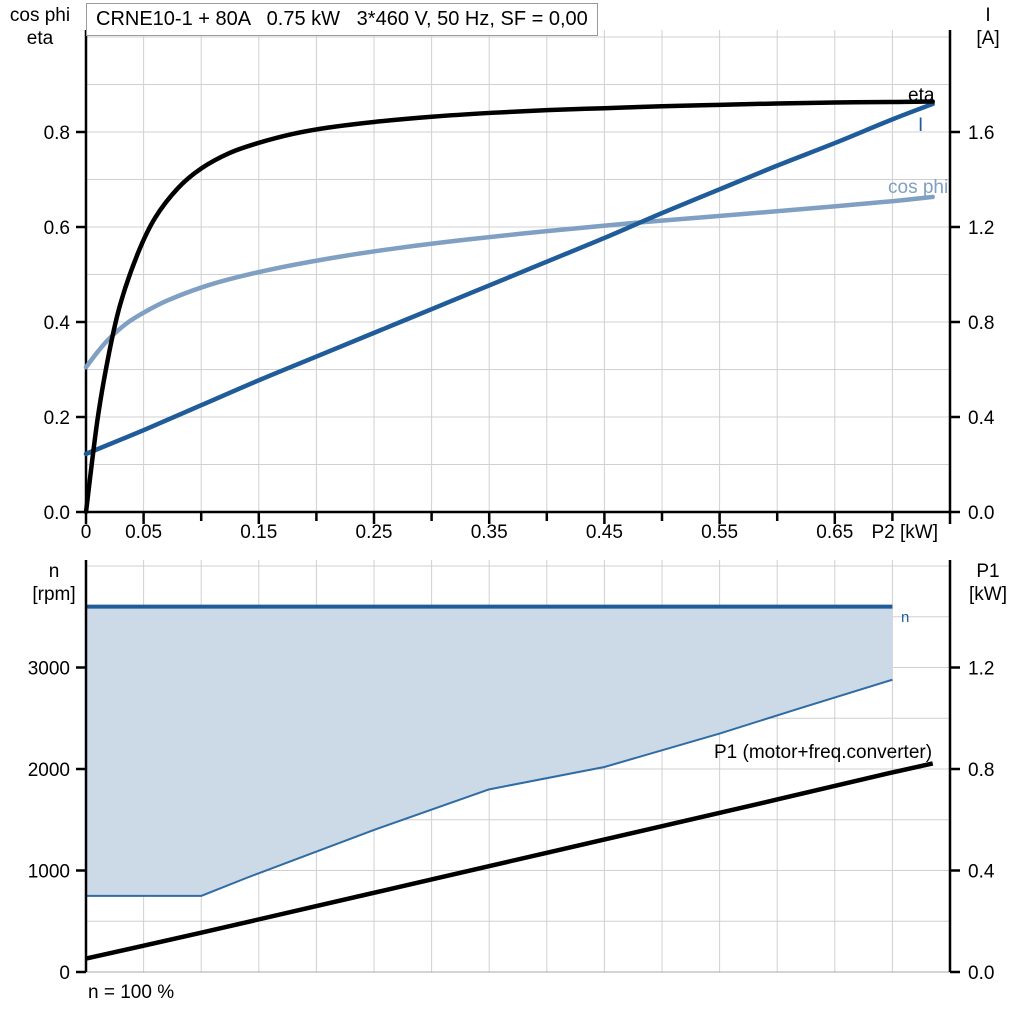  What do you see at coordinates (823, 752) in the screenshot?
I see `p1-curve-label: P1 (motor+freq.converter)` at bounding box center [823, 752].